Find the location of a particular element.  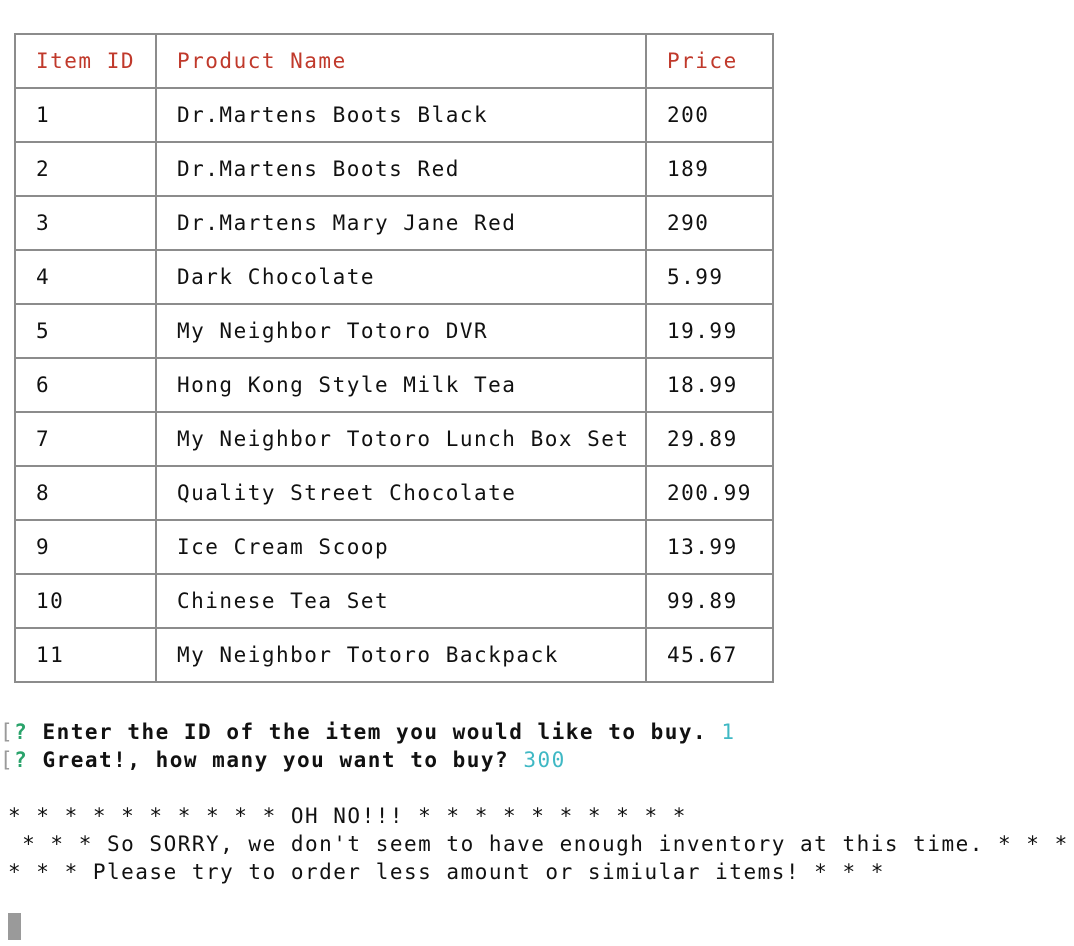

cell-price: 19.99 is located at coordinates (709, 331).